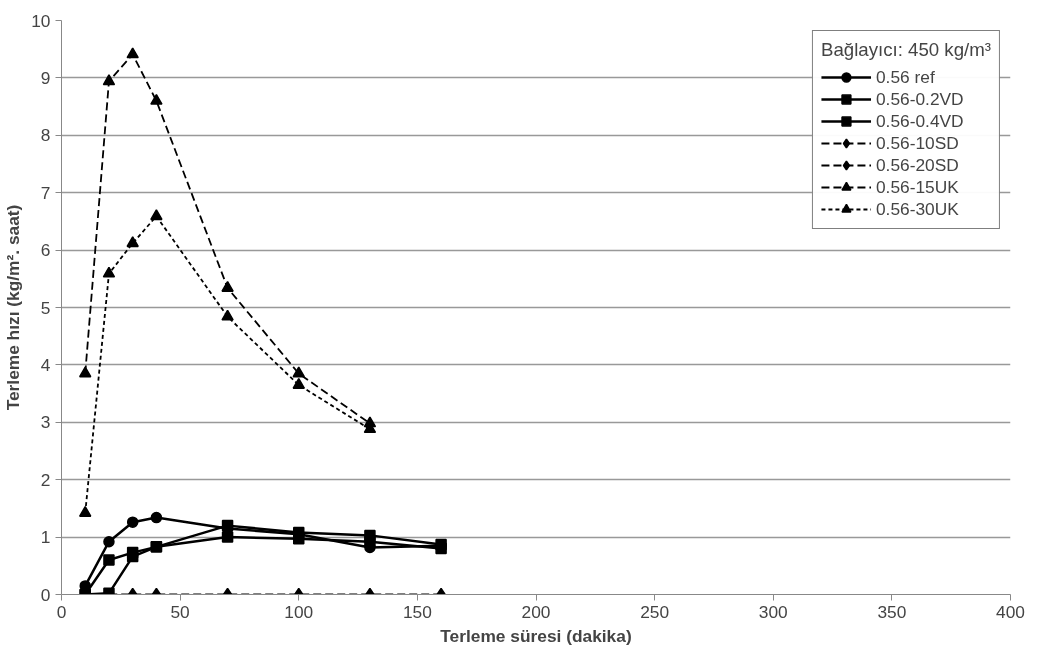 Image resolution: width=1055 pixels, height=653 pixels. Describe the element at coordinates (45, 479) in the screenshot. I see `y-tick-label: 2` at that location.